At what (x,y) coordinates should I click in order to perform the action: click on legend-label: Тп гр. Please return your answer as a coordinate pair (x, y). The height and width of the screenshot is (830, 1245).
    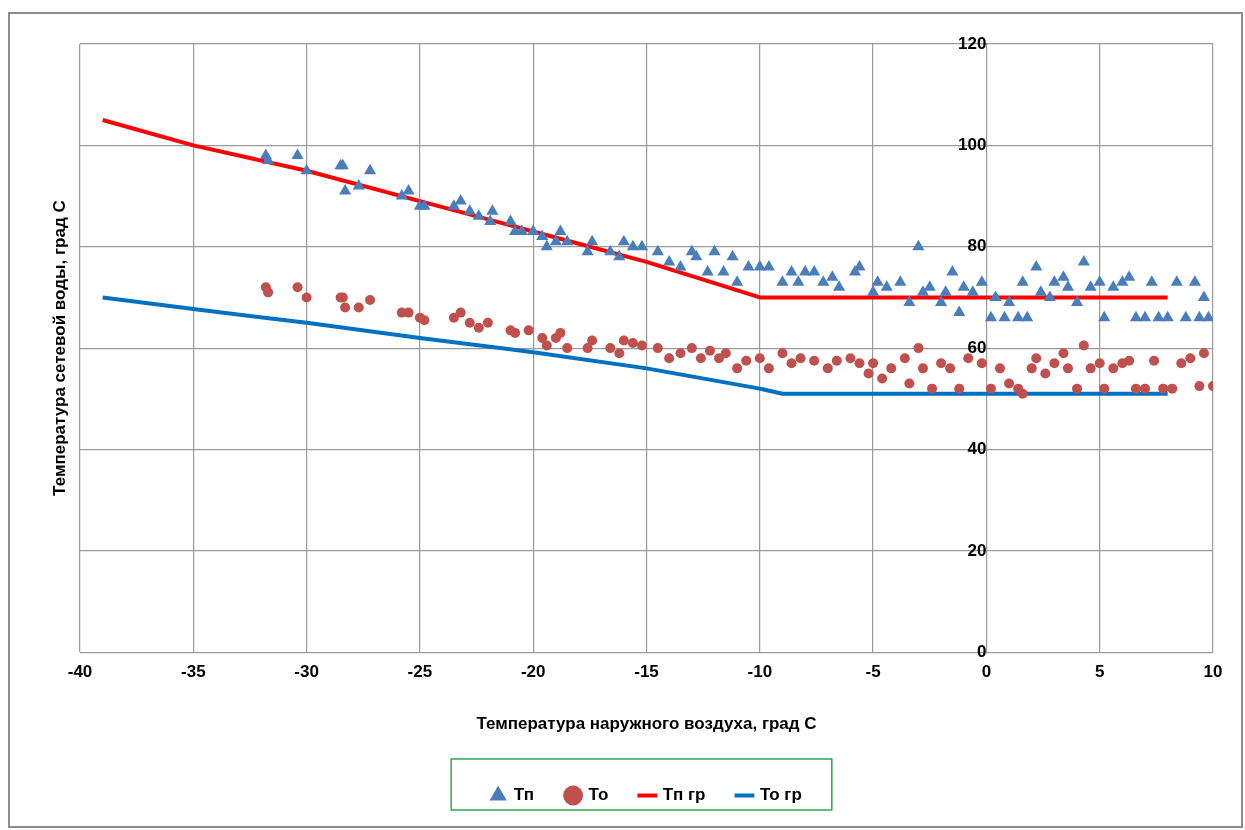
    Looking at the image, I should click on (684, 795).